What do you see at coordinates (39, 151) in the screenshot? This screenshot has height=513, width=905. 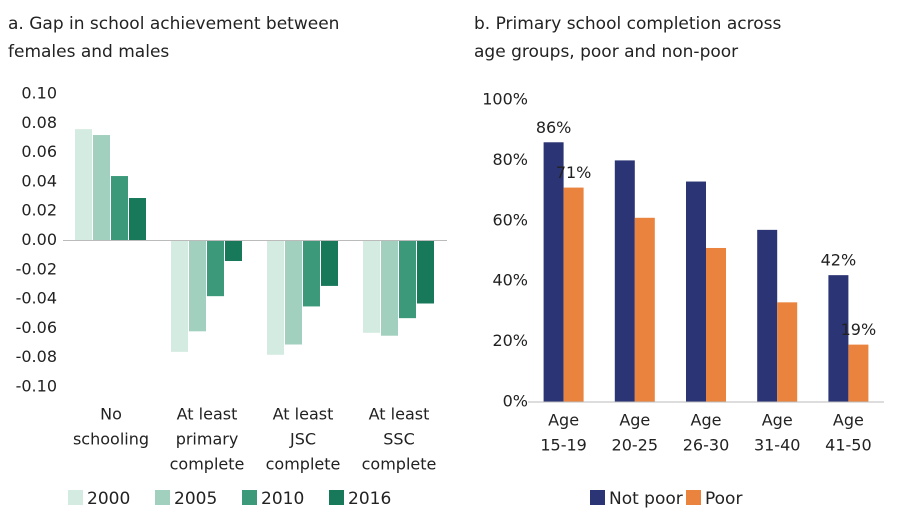 I see `y-tick-label: 0.06` at bounding box center [39, 151].